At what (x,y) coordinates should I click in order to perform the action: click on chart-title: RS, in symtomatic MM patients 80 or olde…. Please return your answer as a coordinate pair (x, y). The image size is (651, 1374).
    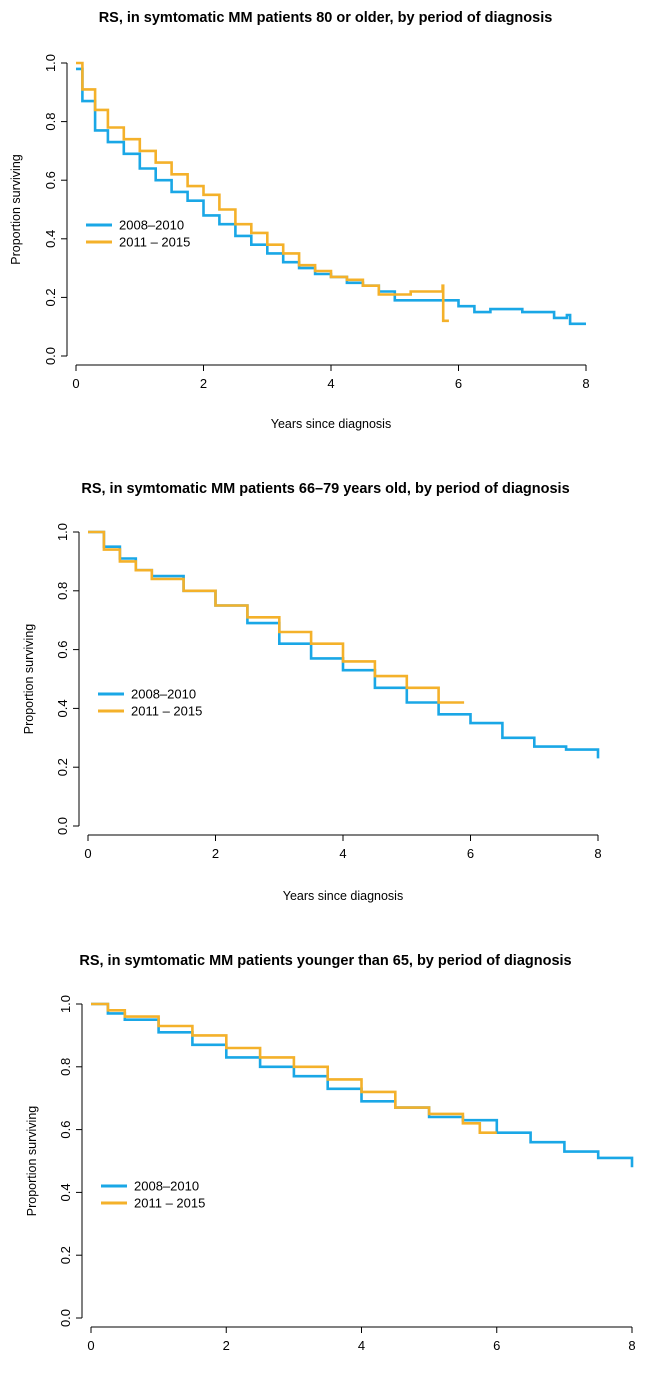
    Looking at the image, I should click on (326, 18).